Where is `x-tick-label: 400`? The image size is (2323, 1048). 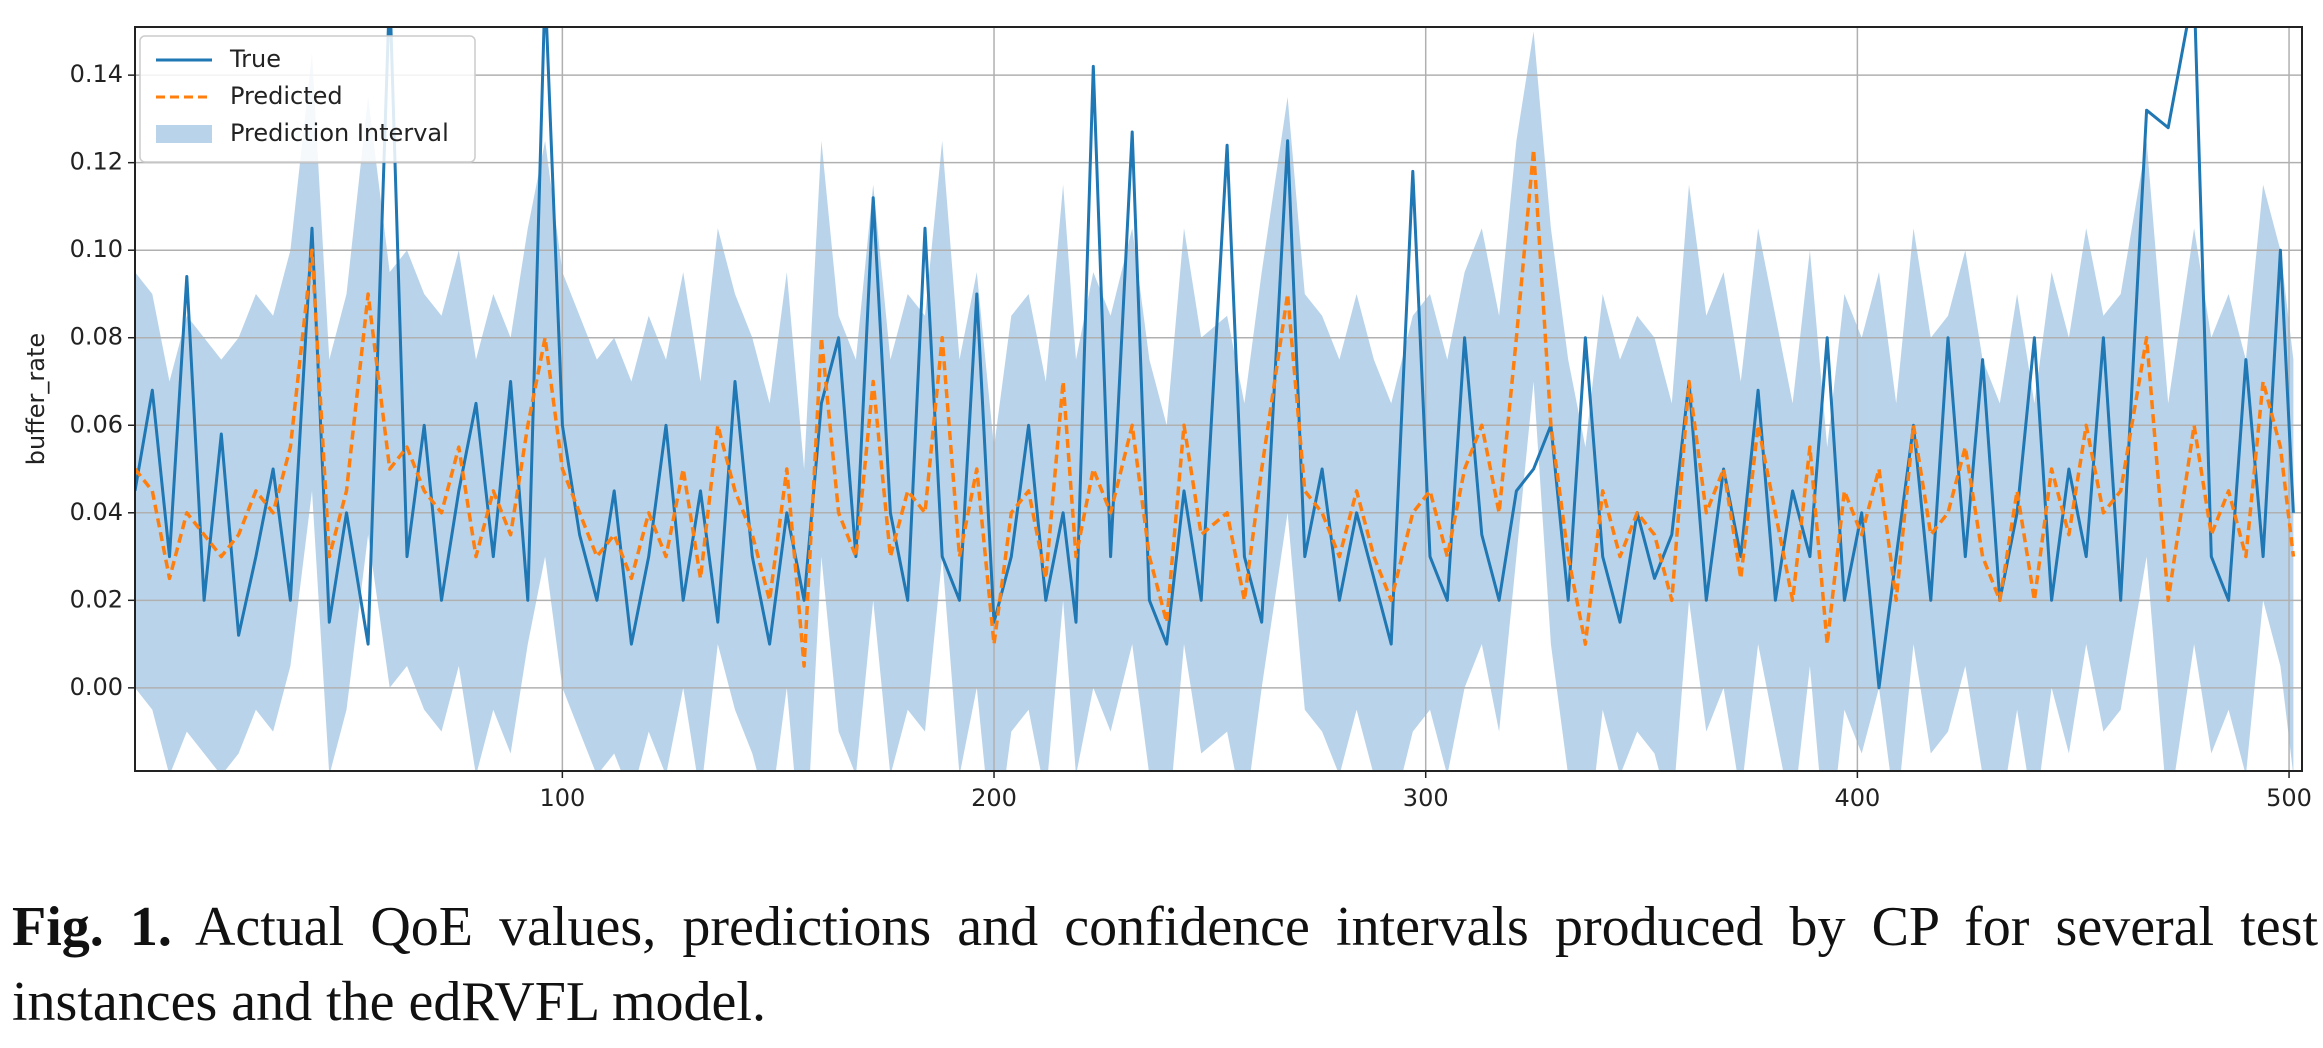
x-tick-label: 400 is located at coordinates (1857, 798).